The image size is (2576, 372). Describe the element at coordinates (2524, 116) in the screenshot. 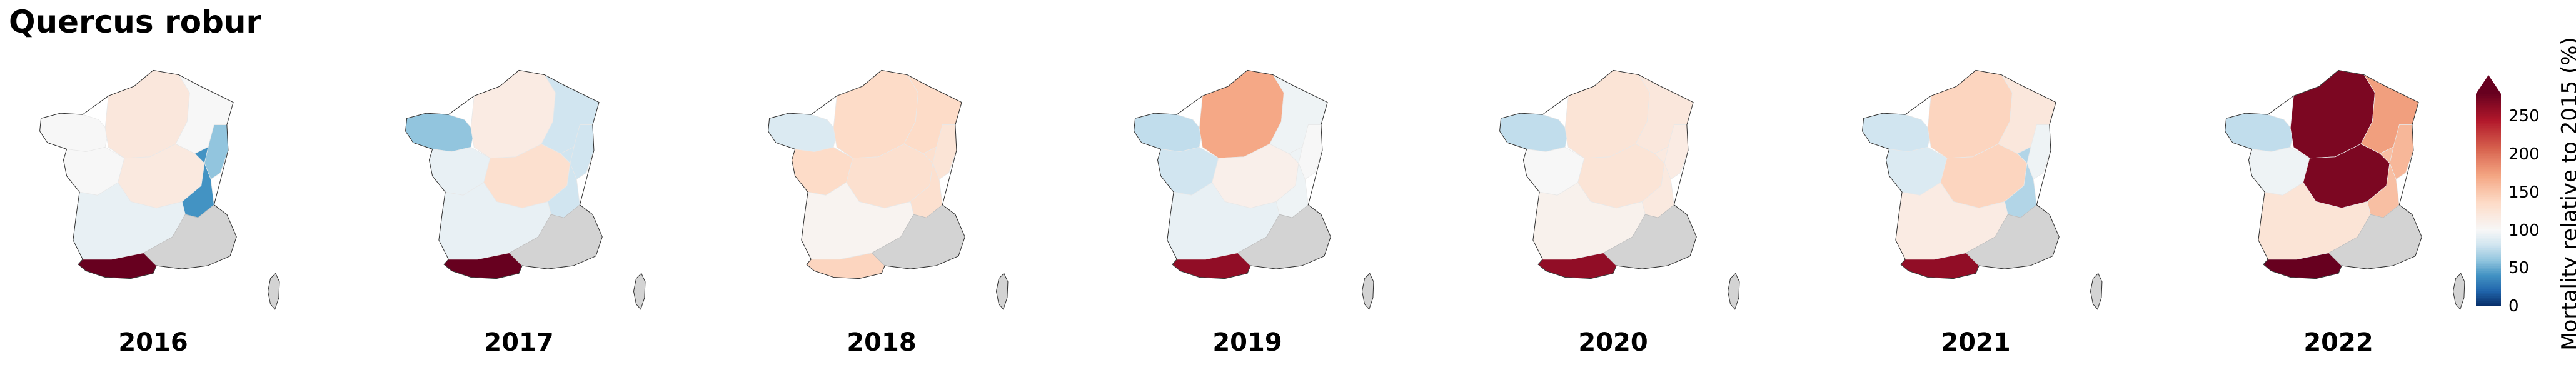

I see `colorbar-tick-label: 250` at that location.